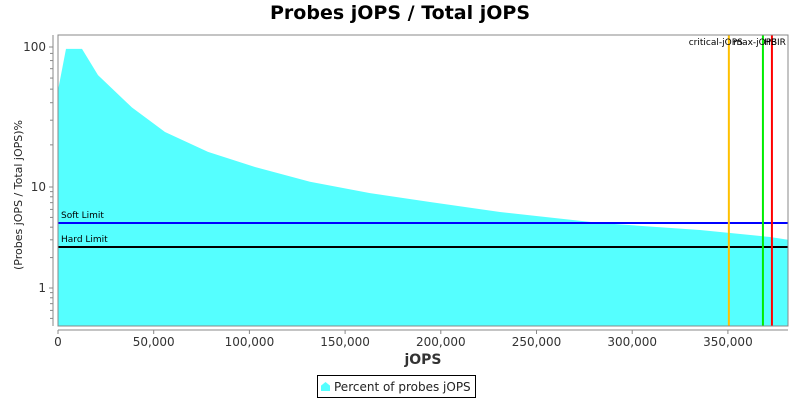 The height and width of the screenshot is (400, 800). What do you see at coordinates (537, 342) in the screenshot?
I see `x-tick-label: 250,000` at bounding box center [537, 342].